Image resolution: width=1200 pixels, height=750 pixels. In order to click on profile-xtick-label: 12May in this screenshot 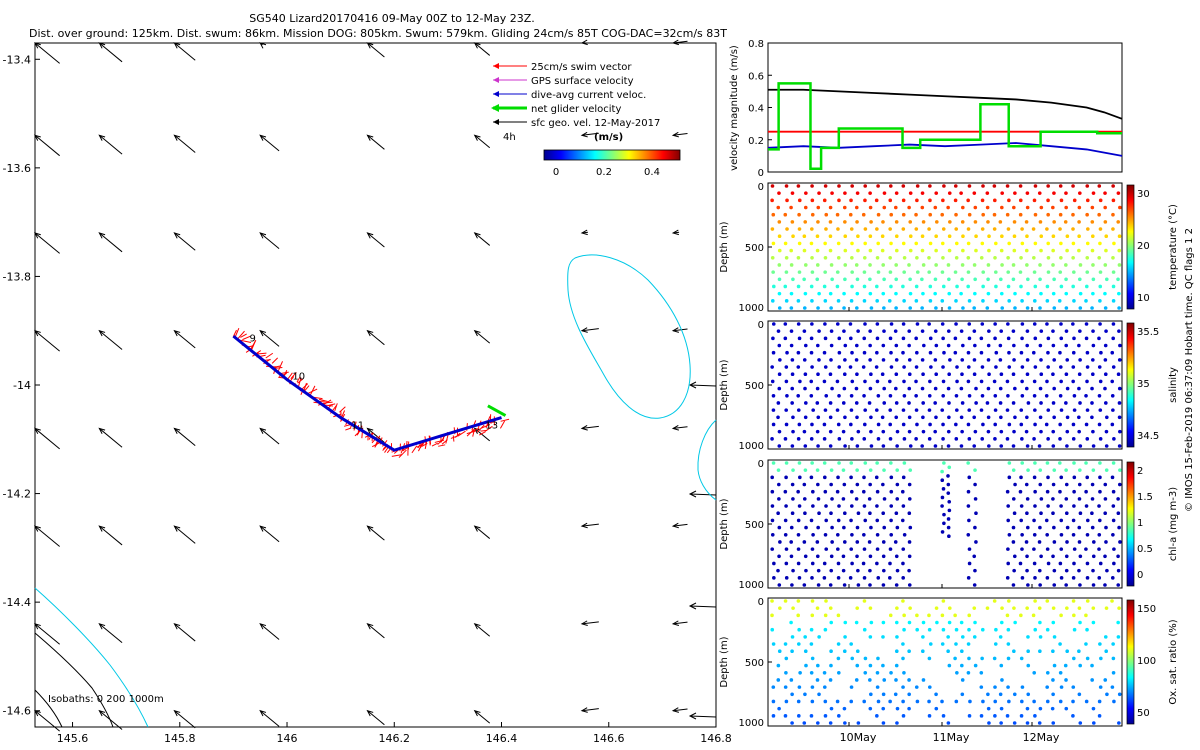, I will do `click(1041, 737)`.